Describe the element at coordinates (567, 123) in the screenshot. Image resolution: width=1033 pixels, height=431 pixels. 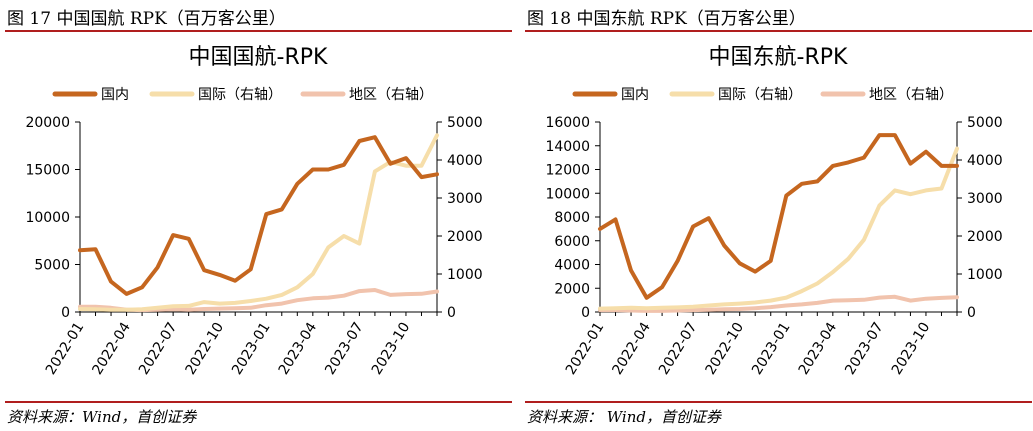
I see `y-left-tick-label: 16000` at that location.